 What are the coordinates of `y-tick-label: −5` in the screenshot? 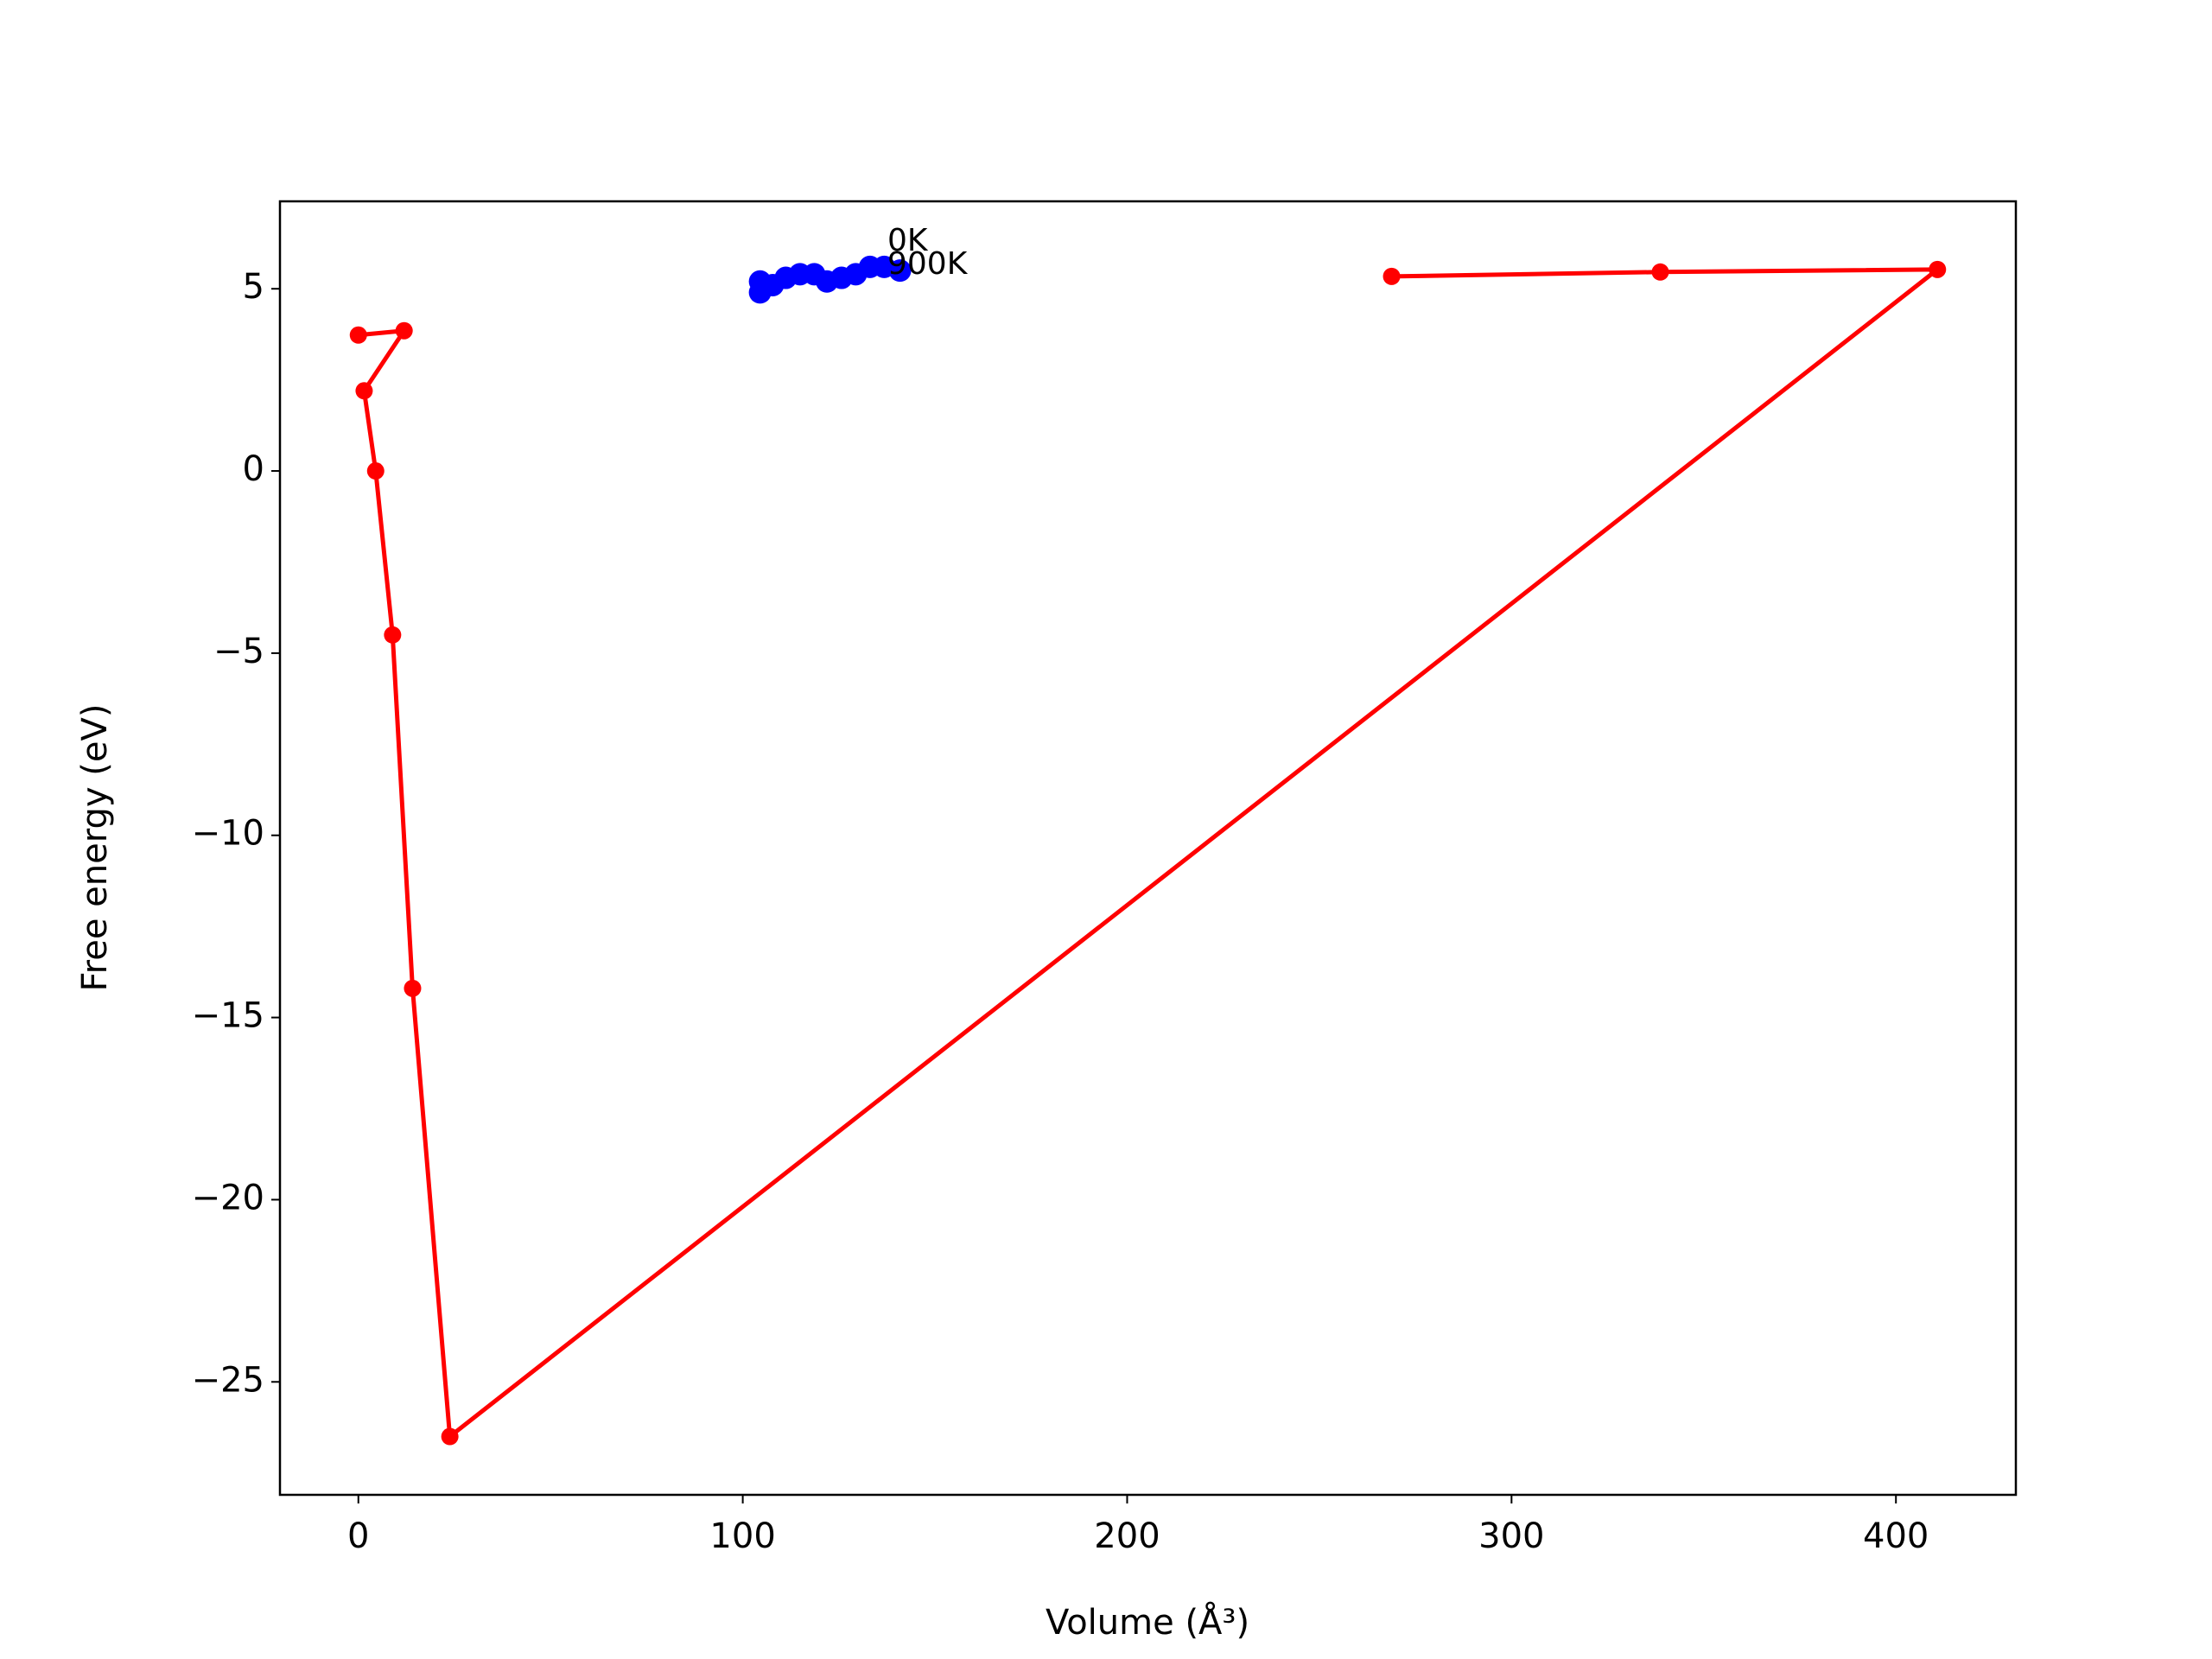 It's located at (238, 651).